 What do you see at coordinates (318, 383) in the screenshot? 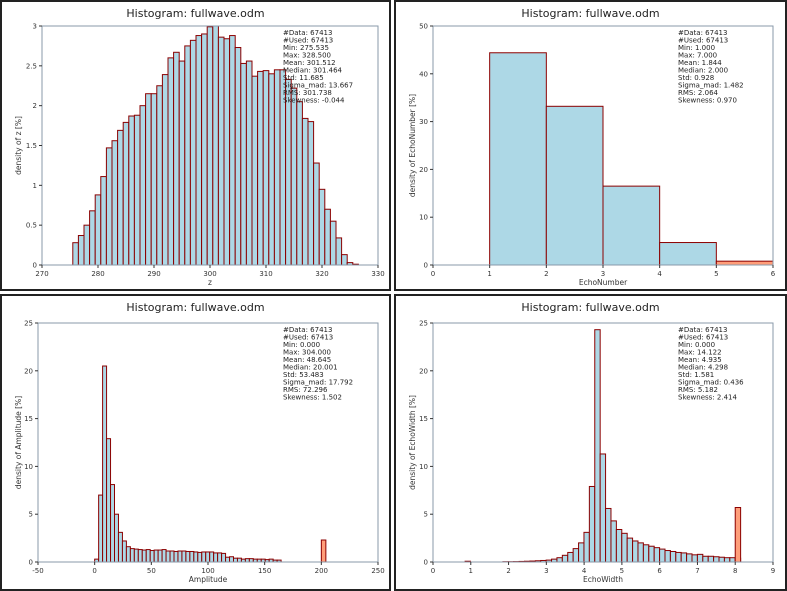
I see `stat-line: Sigma_mad: 17.792` at bounding box center [318, 383].